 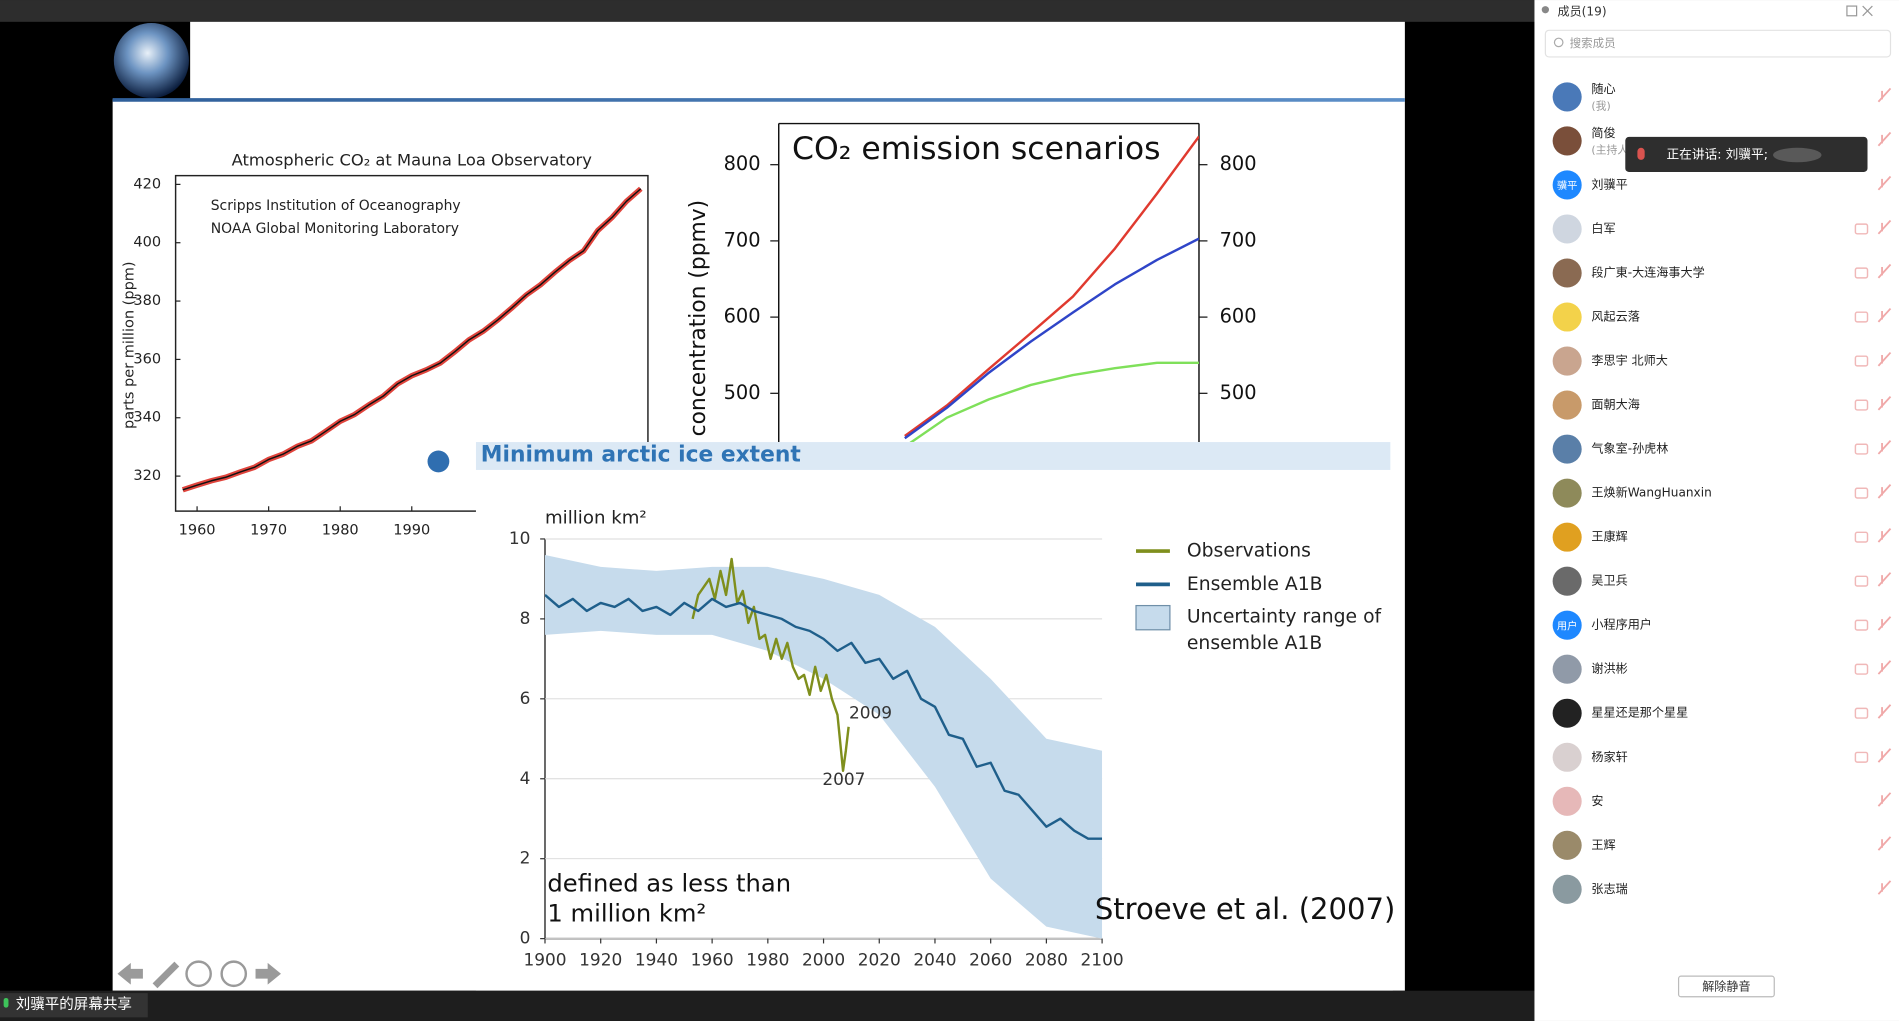 What do you see at coordinates (1593, 43) in the screenshot?
I see `search-placeholder: 搜索成员` at bounding box center [1593, 43].